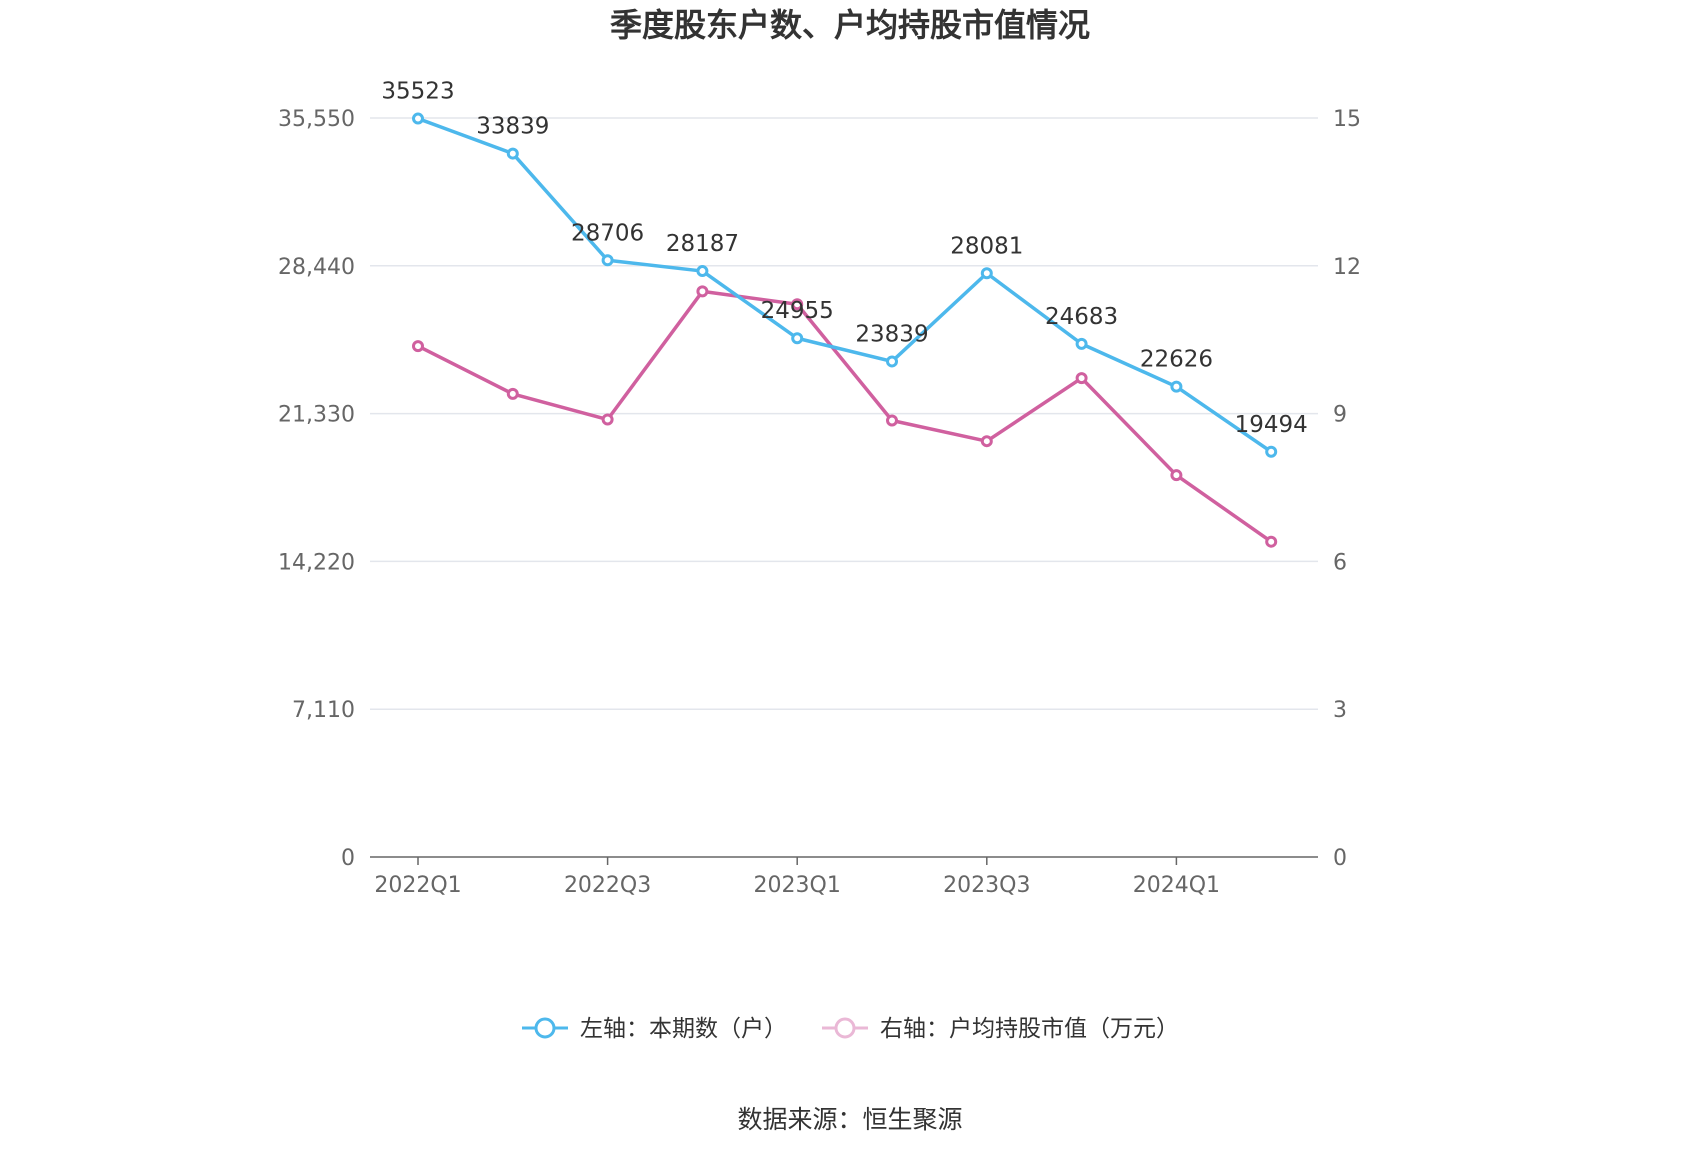  Describe the element at coordinates (1029, 1029) in the screenshot. I see `legend-label-avg-value: 右轴：户均持股市值（万元）` at that location.